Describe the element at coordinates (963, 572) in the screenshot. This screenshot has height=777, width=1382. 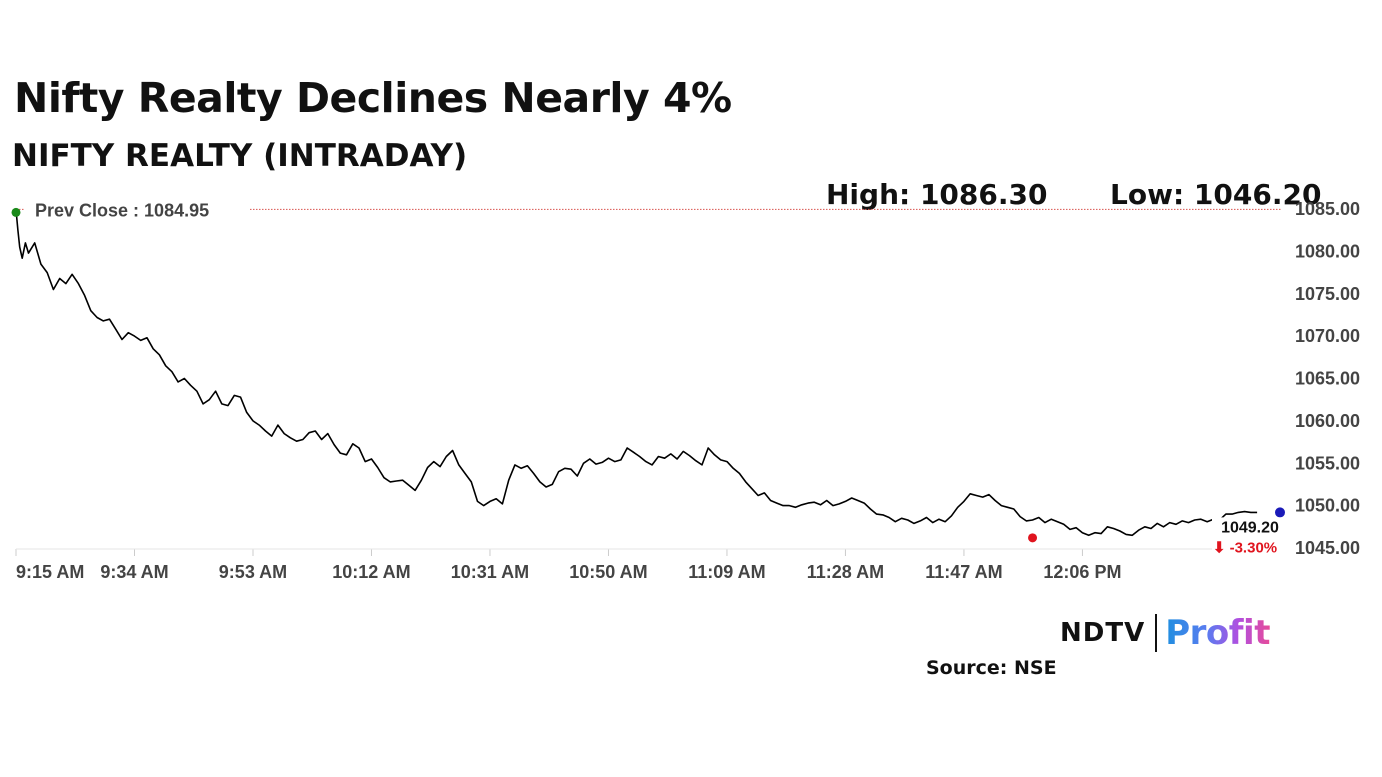
I see `x-tick-label: 11:47 AM` at that location.